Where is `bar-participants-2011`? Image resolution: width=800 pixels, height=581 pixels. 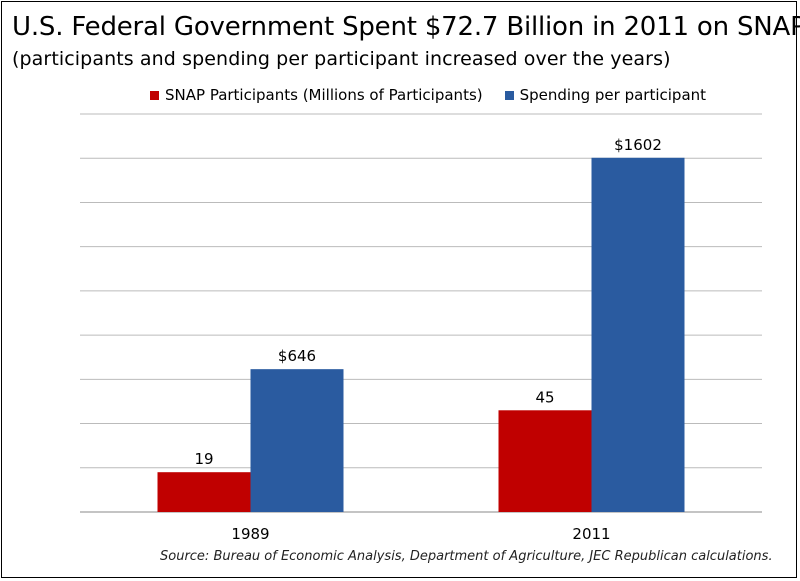 bar-participants-2011 is located at coordinates (545, 461).